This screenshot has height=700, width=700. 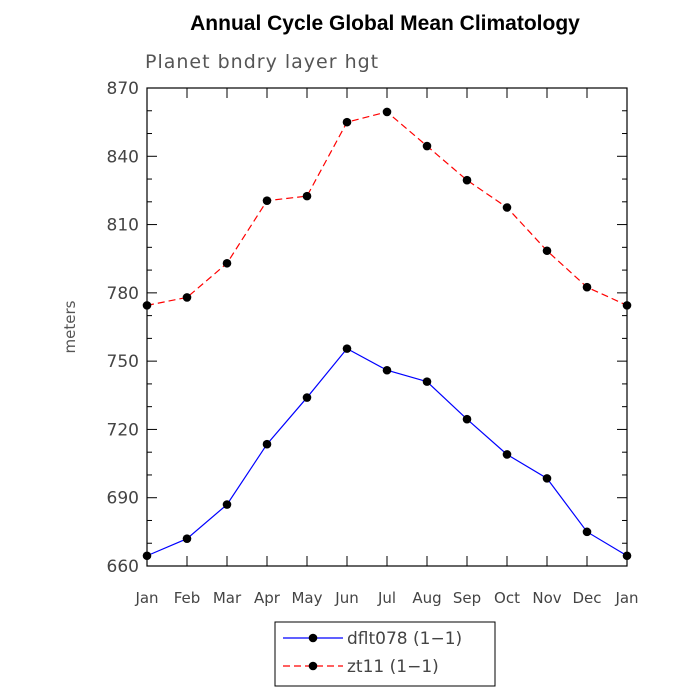 I want to click on y-tick-label: 780, so click(x=123, y=294).